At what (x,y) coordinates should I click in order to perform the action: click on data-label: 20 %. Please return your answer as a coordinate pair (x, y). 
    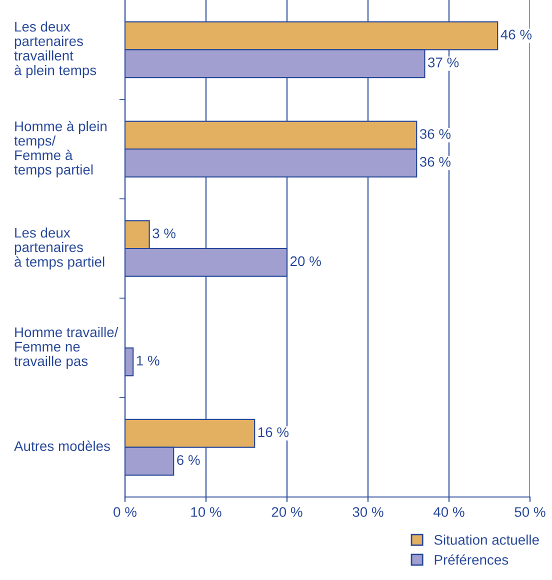
    Looking at the image, I should click on (305, 261).